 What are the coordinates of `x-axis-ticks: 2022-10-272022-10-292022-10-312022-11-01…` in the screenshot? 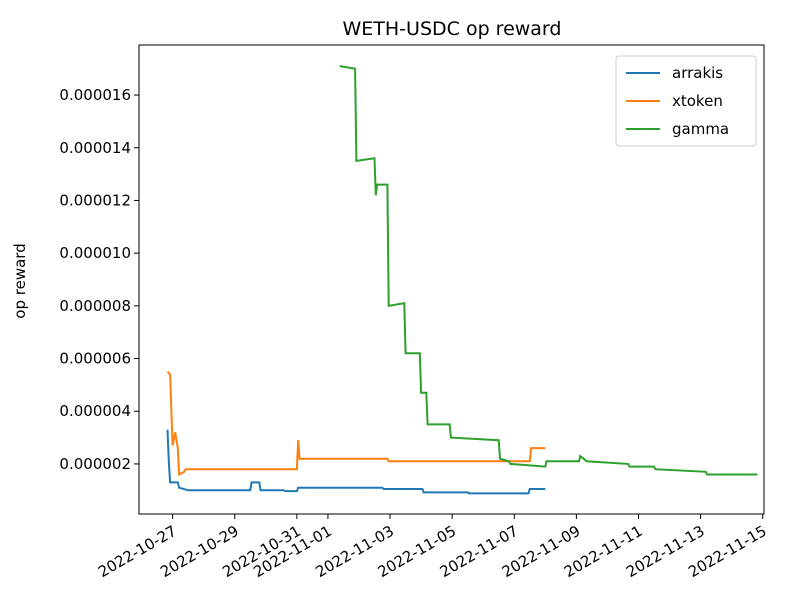 It's located at (432, 547).